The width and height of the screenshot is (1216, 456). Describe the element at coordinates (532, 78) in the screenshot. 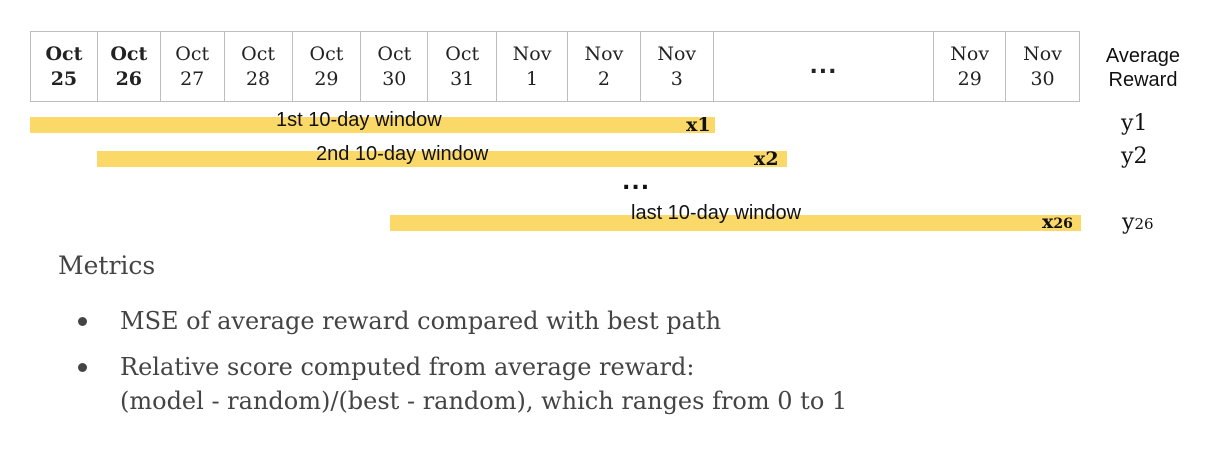

I see `date-day: 1` at that location.